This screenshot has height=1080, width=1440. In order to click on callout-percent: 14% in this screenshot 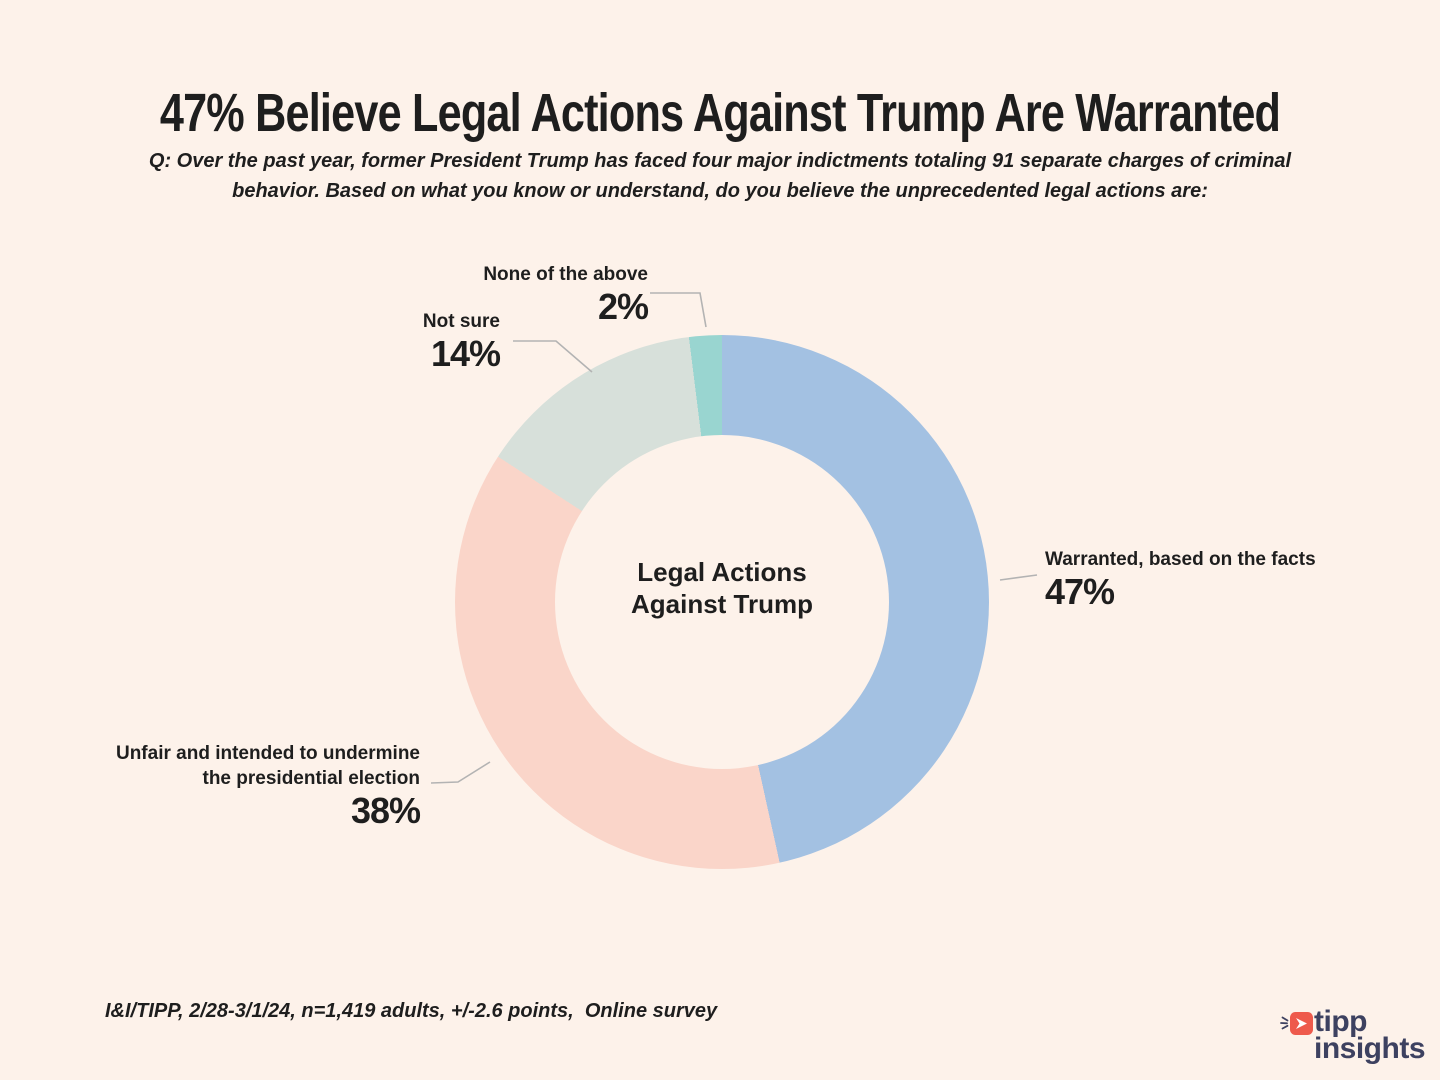, I will do `click(465, 353)`.